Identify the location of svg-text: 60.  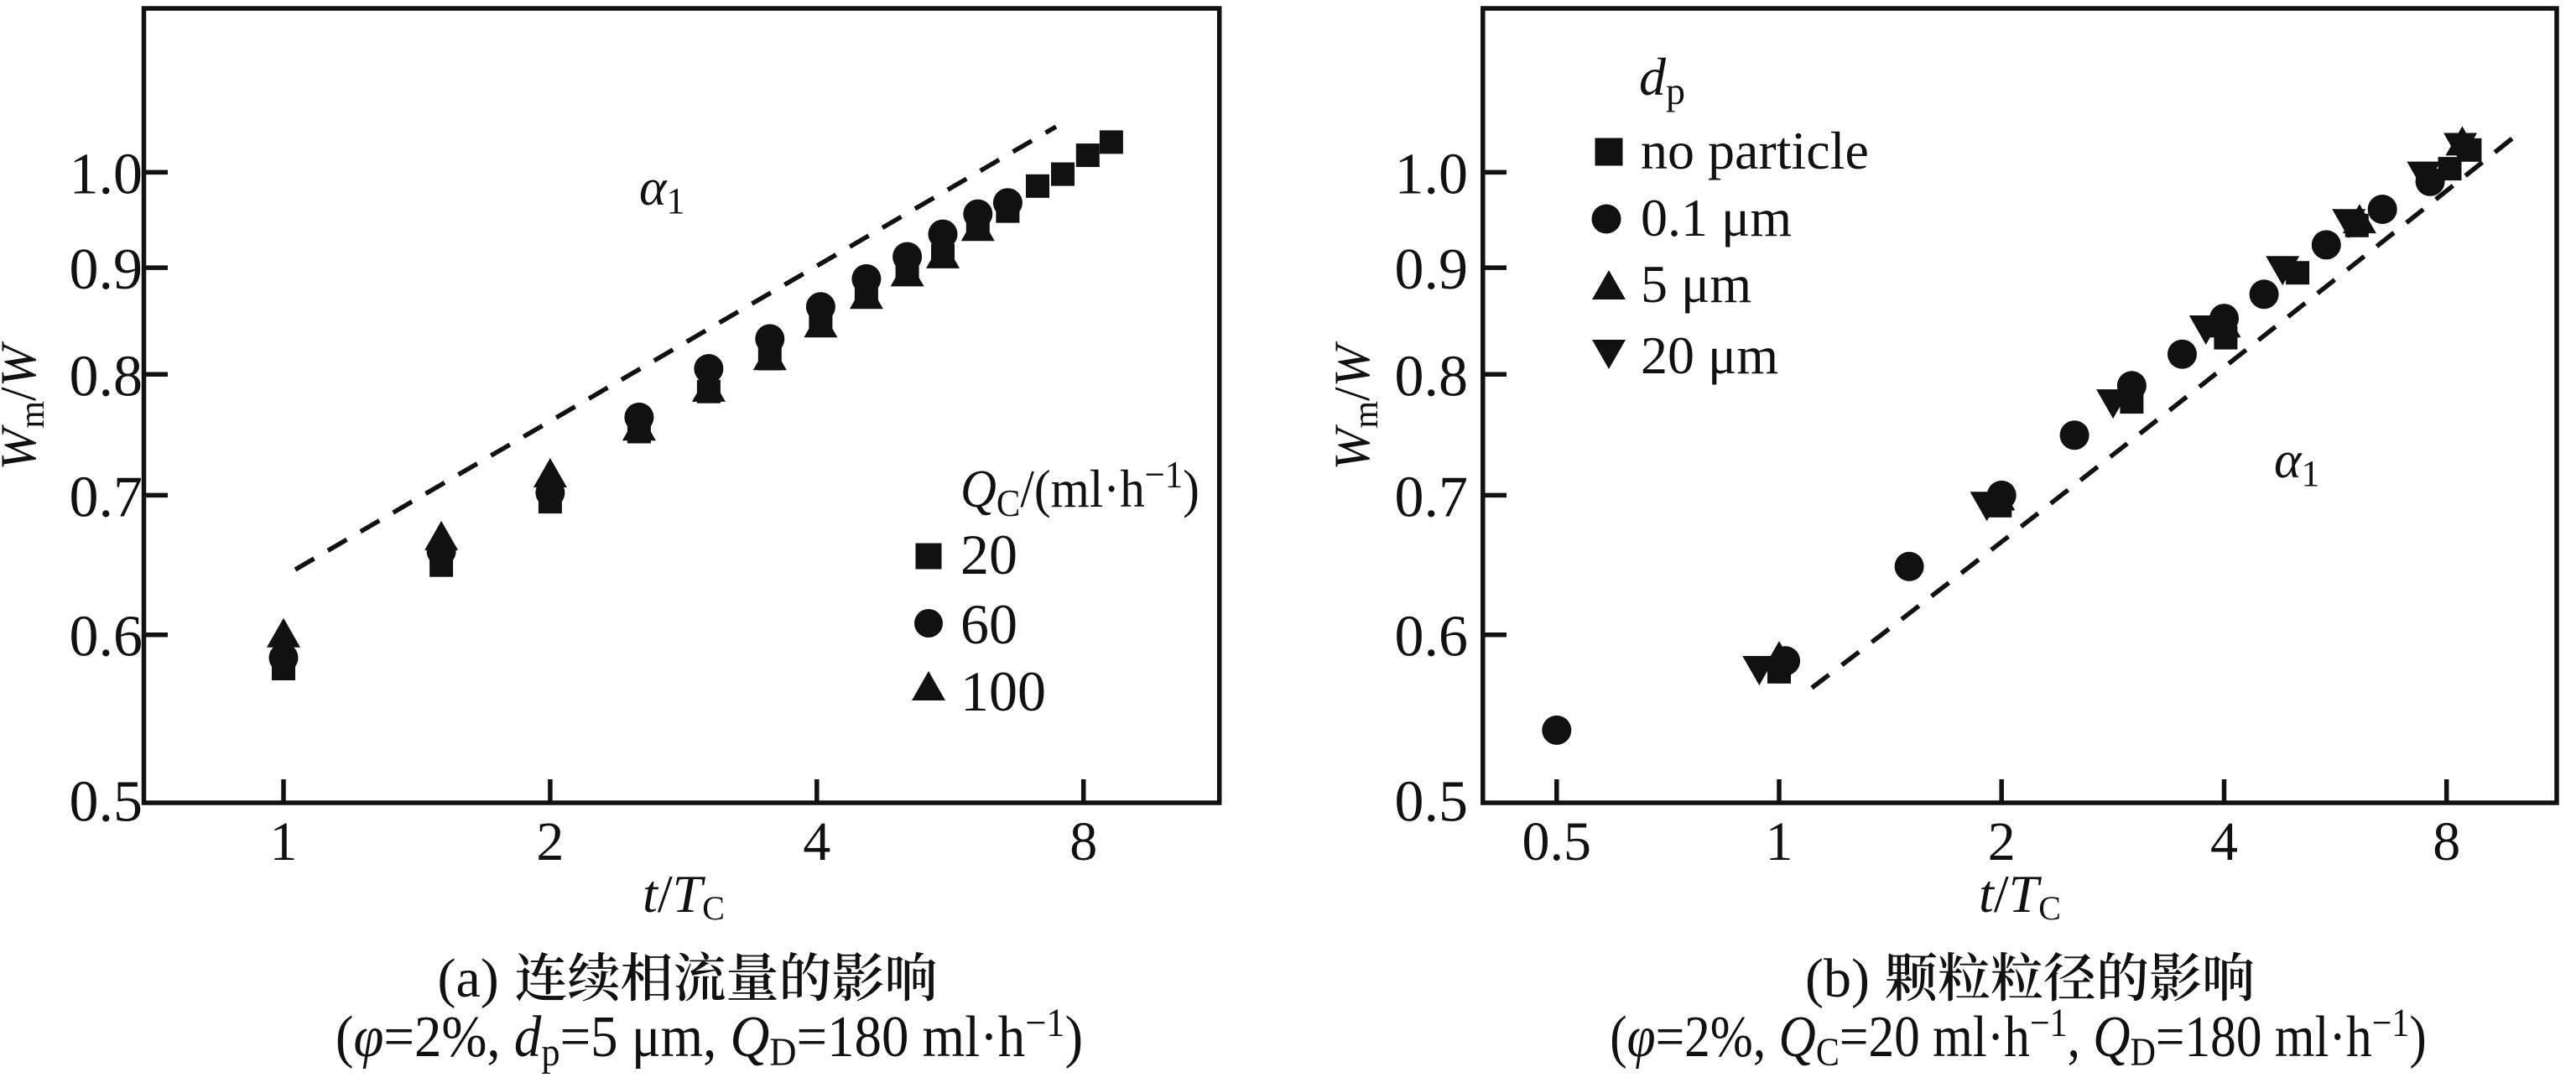
(988, 624).